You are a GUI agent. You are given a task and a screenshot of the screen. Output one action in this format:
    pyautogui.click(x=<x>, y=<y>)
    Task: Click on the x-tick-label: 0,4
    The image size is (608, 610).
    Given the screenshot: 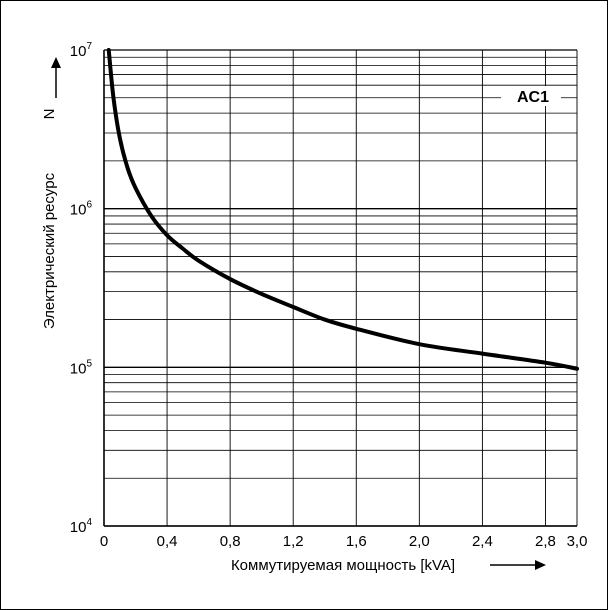 What is the action you would take?
    pyautogui.click(x=167, y=541)
    